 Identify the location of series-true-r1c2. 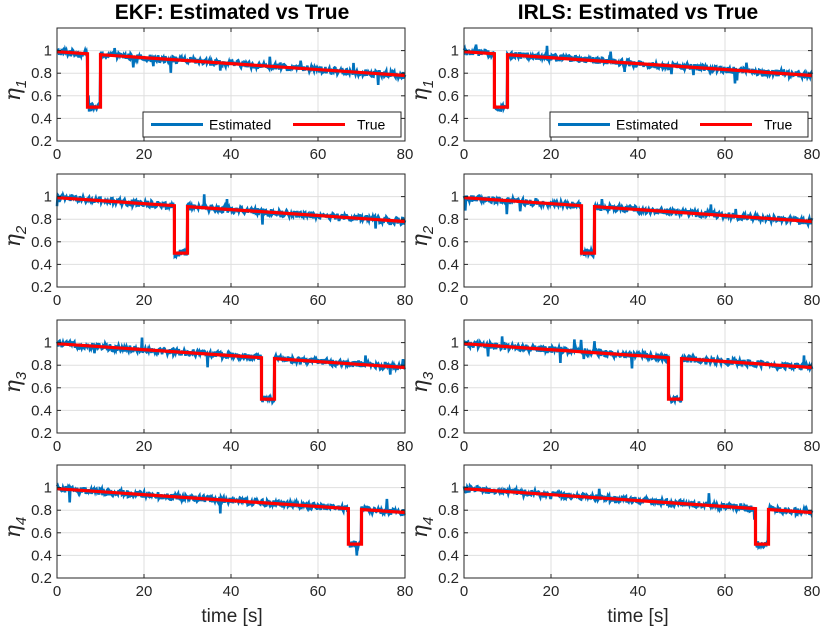
(638, 79).